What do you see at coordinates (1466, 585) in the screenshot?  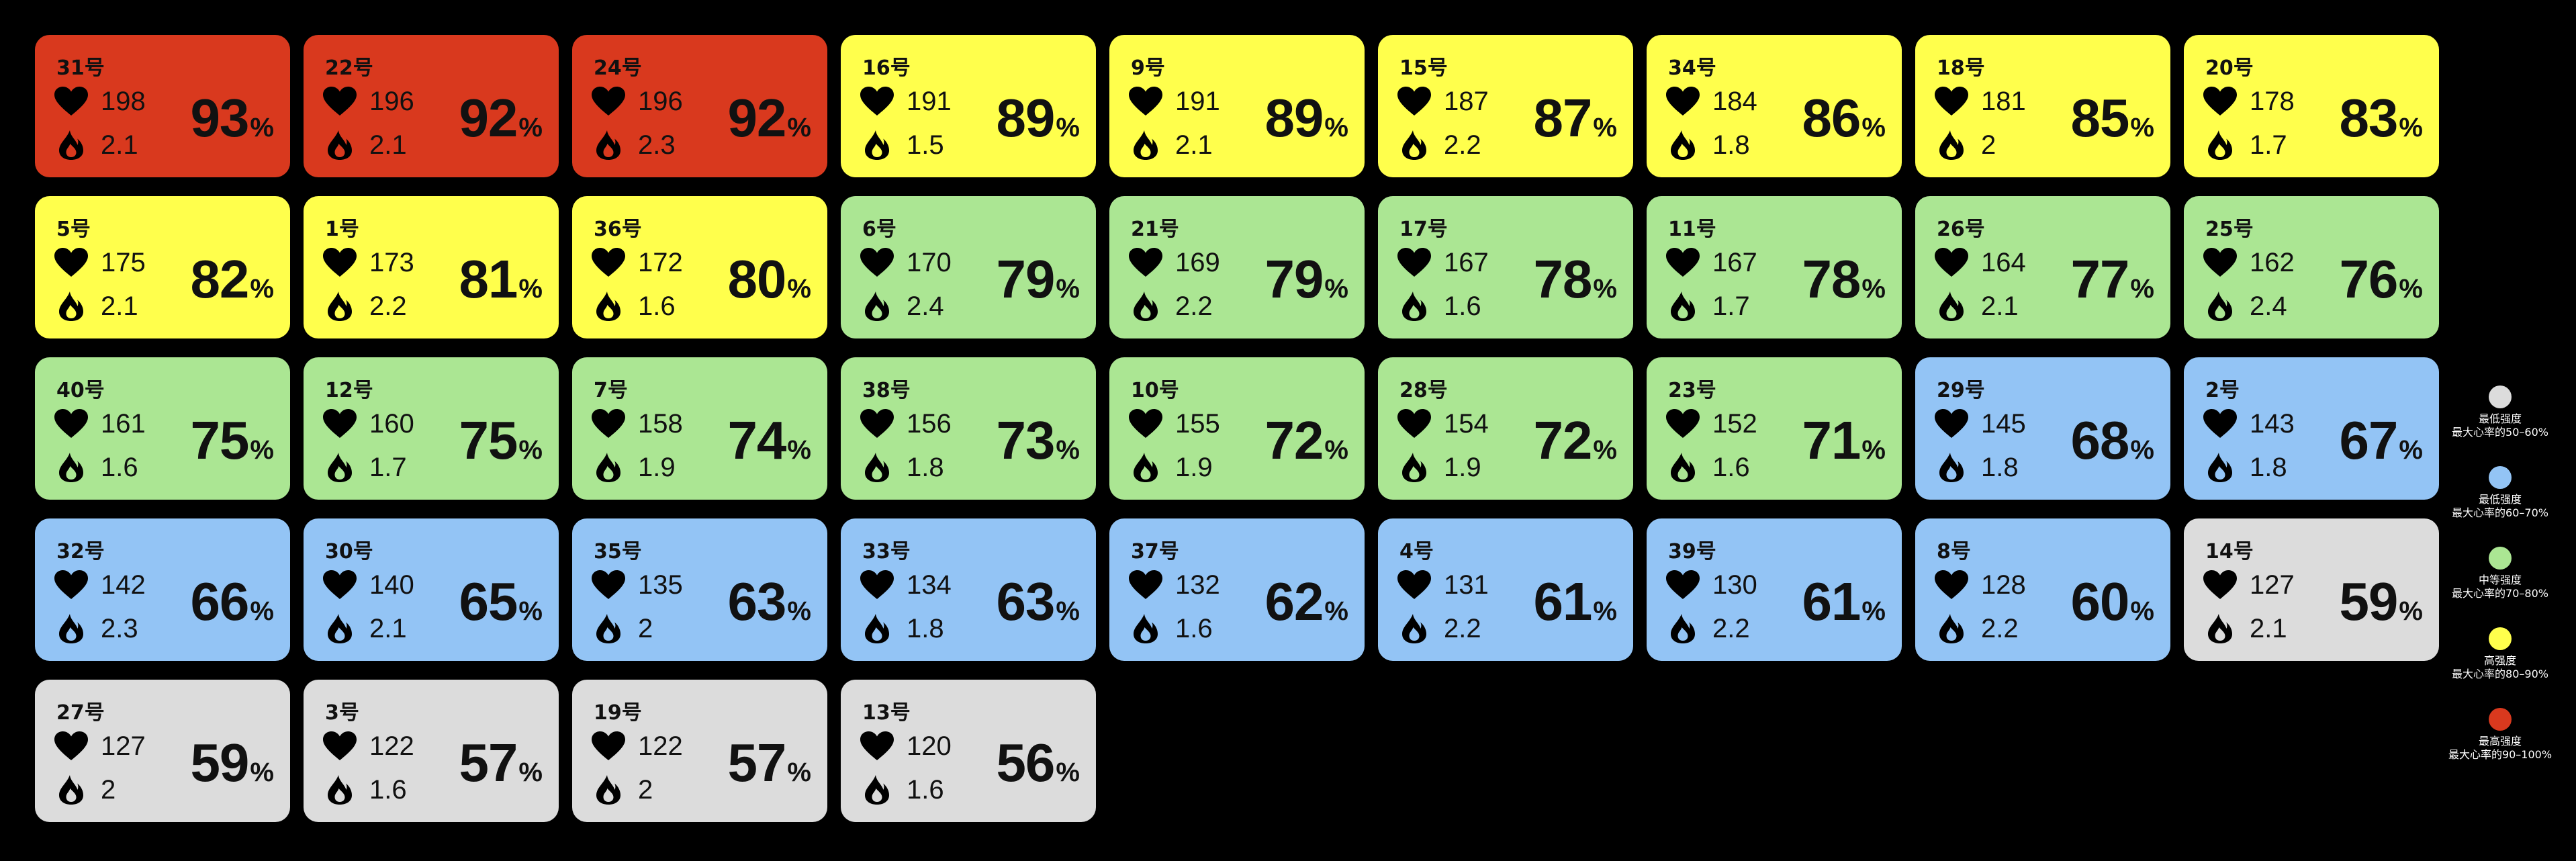 I see `heart-rate-value: 131` at bounding box center [1466, 585].